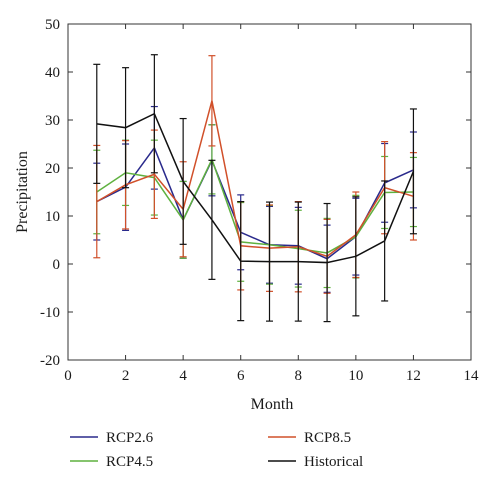  I want to click on x-tick-label: 14, so click(472, 376).